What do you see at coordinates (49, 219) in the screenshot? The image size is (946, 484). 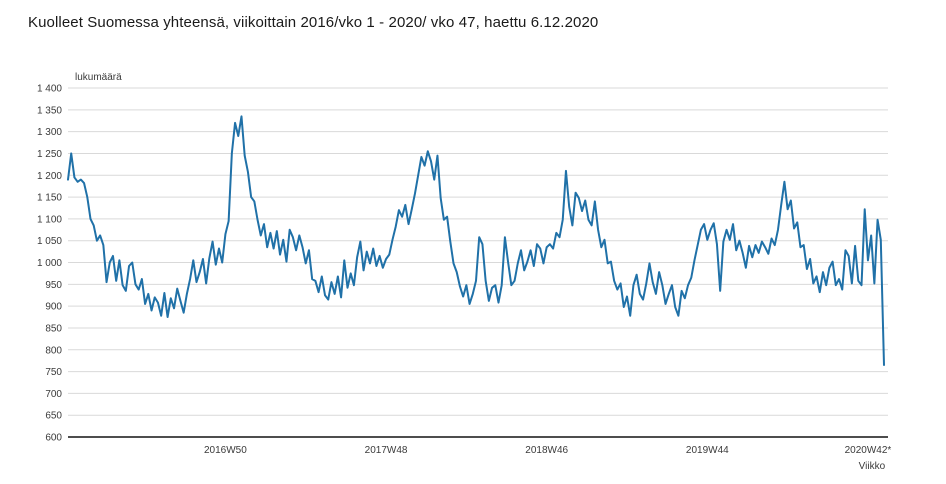 I see `y-tick-label: 1 100` at bounding box center [49, 219].